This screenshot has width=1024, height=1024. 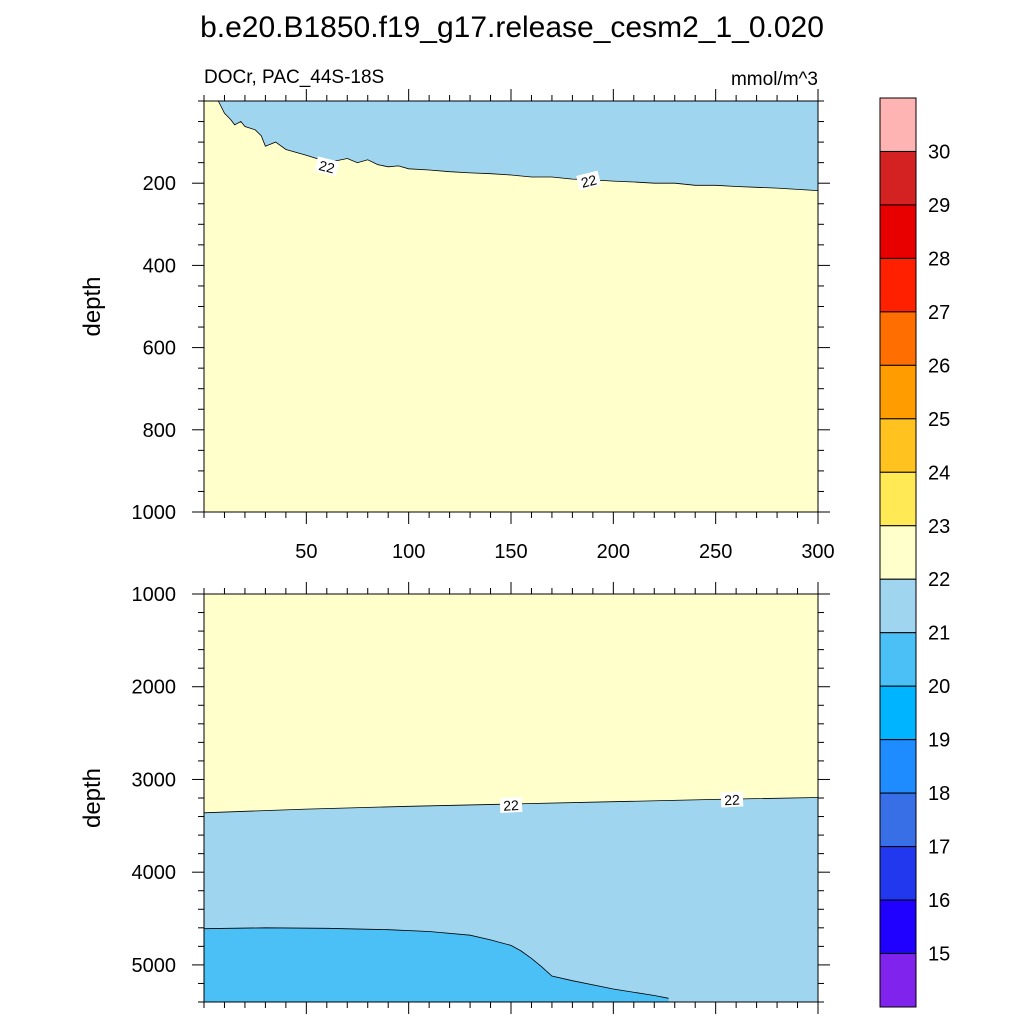 What do you see at coordinates (154, 966) in the screenshot?
I see `y-tick-label: 5000` at bounding box center [154, 966].